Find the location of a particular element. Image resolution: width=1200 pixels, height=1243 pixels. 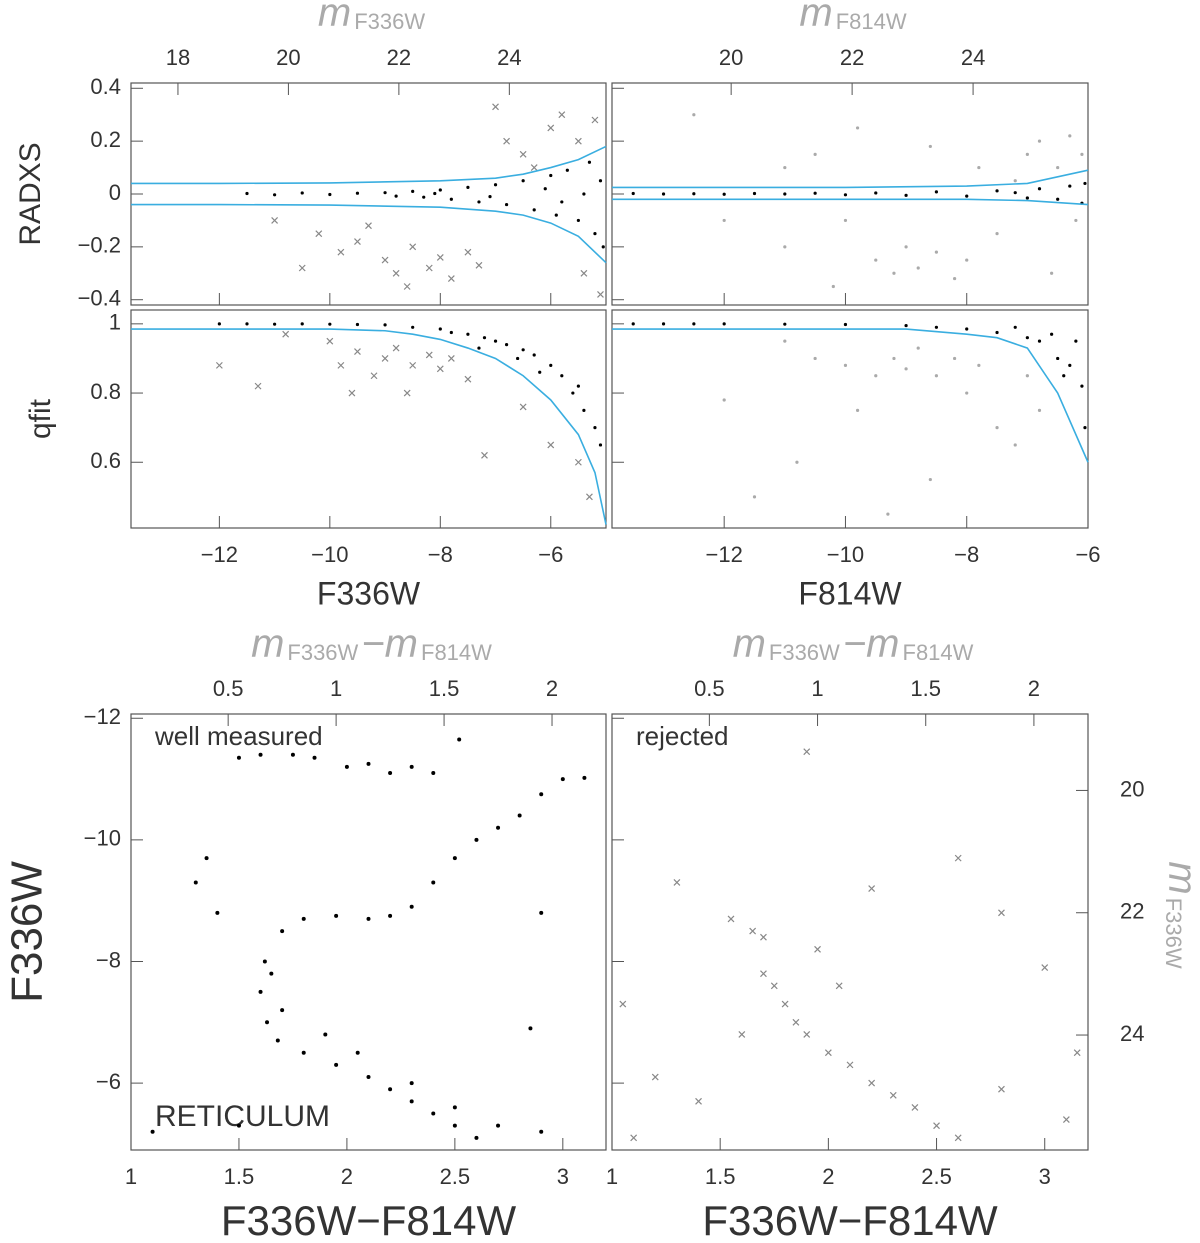

y-tick-label: −10 is located at coordinates (102, 838).